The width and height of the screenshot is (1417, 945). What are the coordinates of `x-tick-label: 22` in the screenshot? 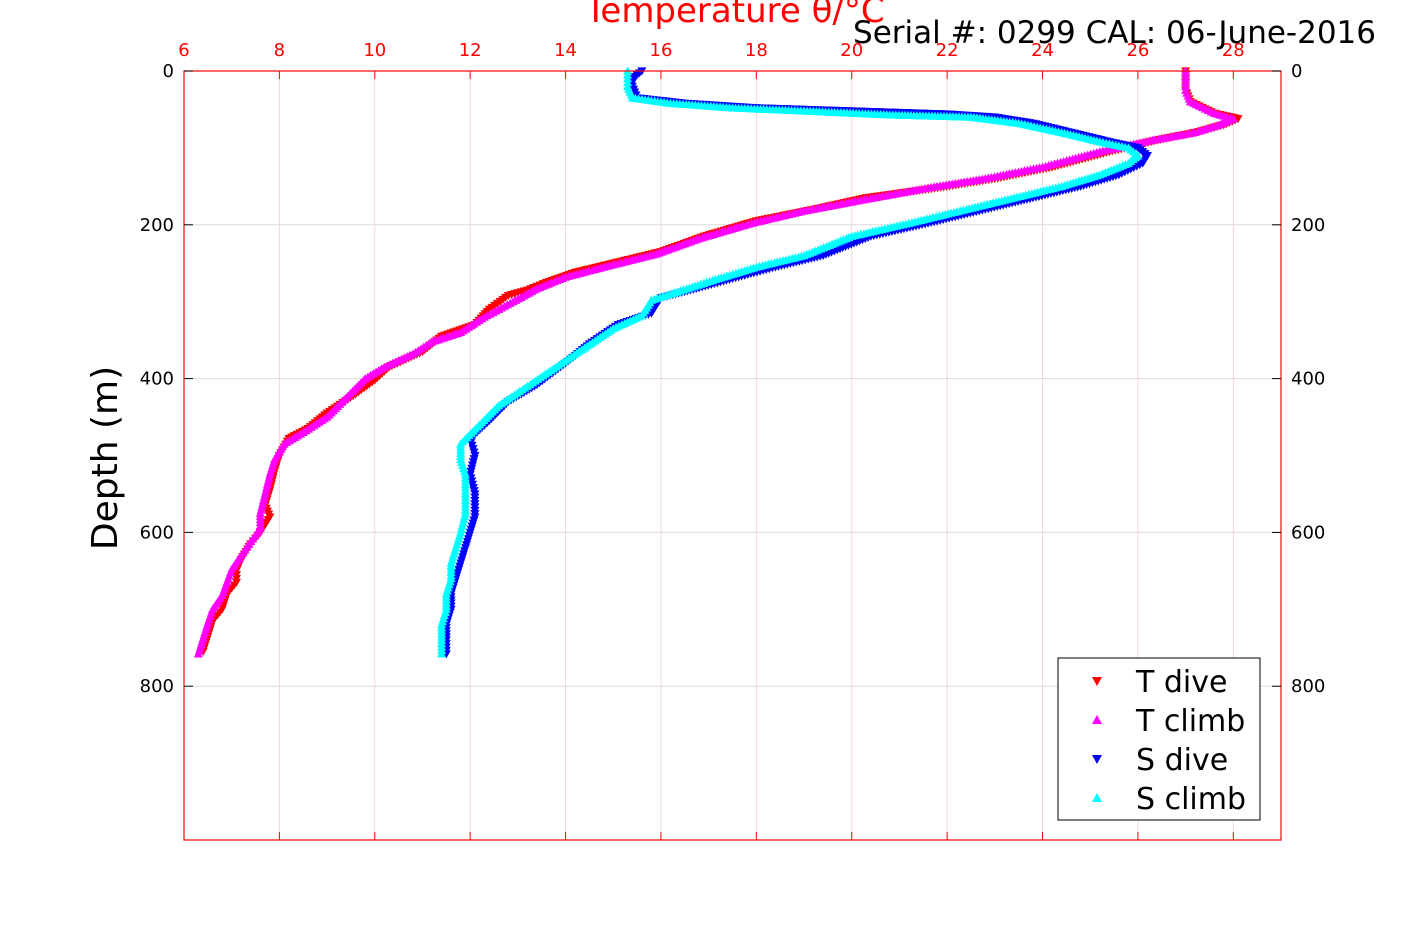 It's located at (947, 50).